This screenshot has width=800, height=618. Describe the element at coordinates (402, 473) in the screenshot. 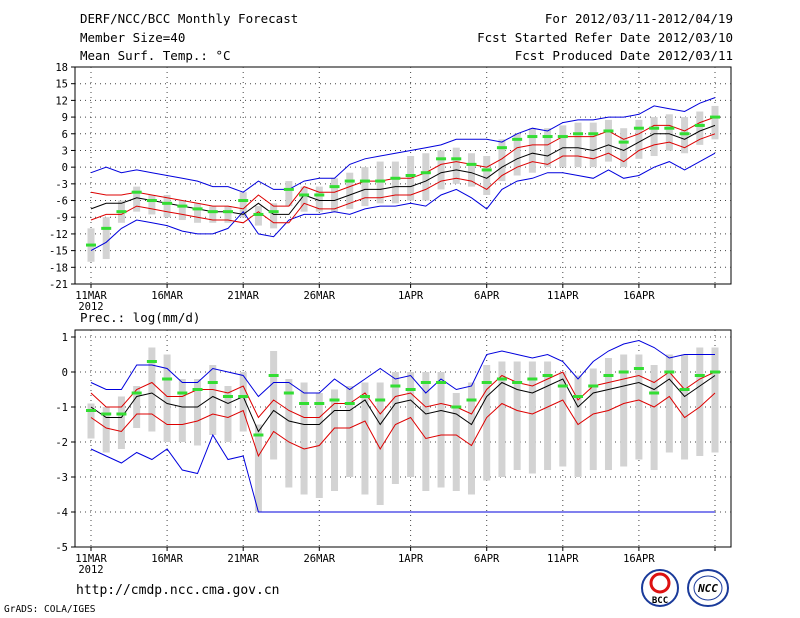

I see `prec-min-line` at that location.